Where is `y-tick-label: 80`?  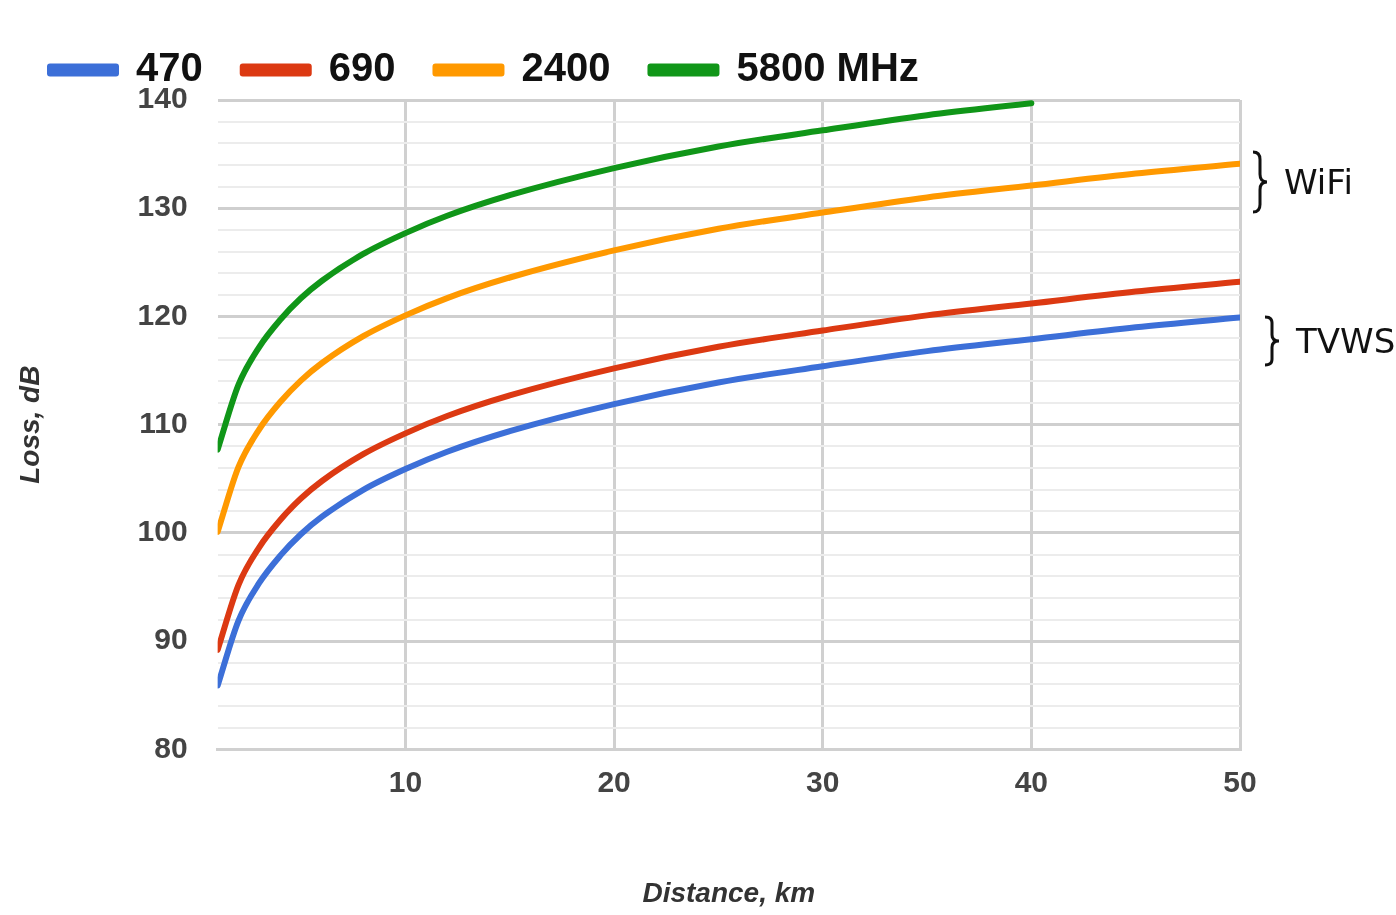
y-tick-label: 80 is located at coordinates (171, 747).